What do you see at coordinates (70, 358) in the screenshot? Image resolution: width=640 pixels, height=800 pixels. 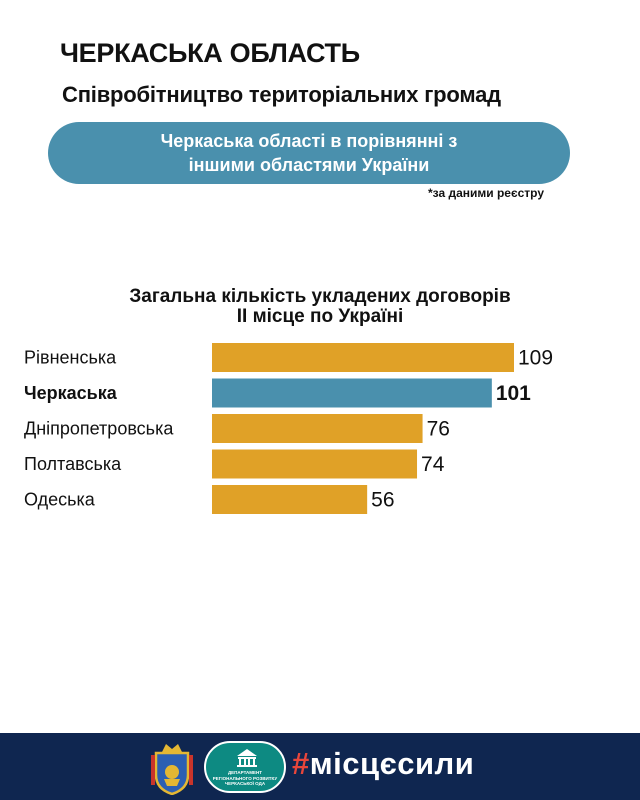 I see `category-label: Рівненська` at bounding box center [70, 358].